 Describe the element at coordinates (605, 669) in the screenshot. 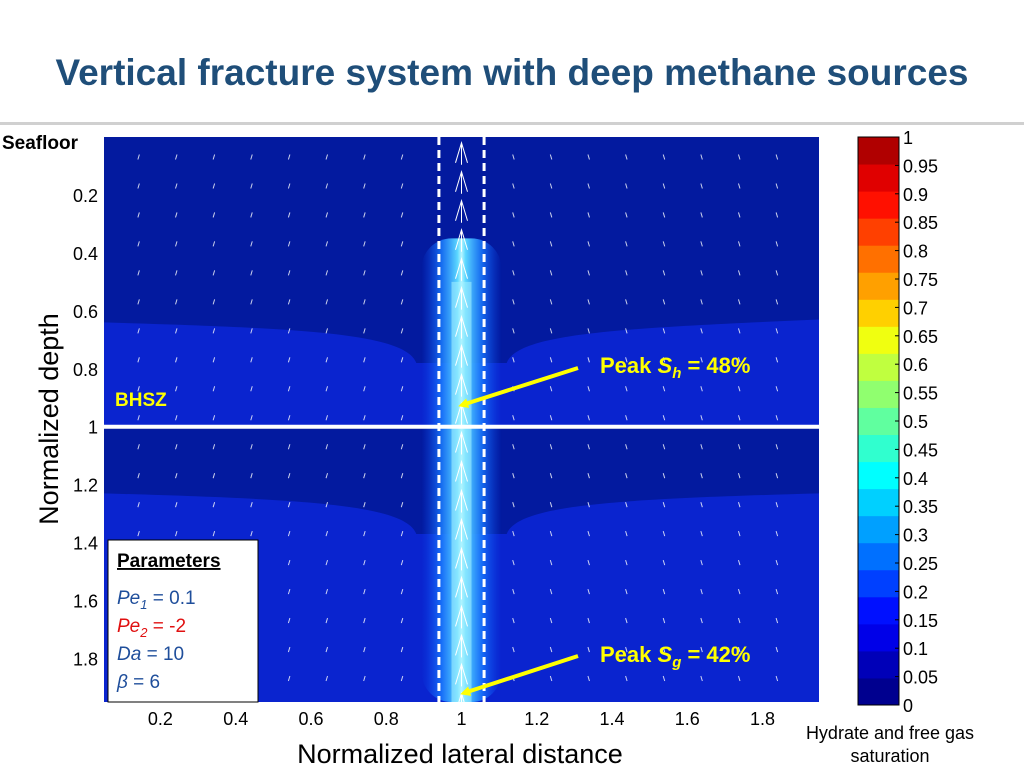

I see `peak-gas-annotation: Peak Sg = 42%` at that location.